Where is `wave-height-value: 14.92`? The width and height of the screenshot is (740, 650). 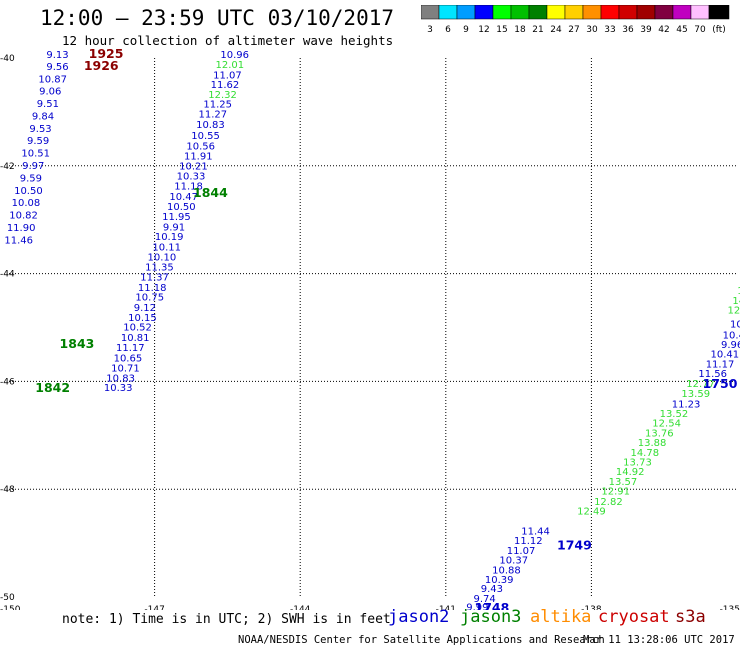 wave-height-value: 14.92 is located at coordinates (630, 472).